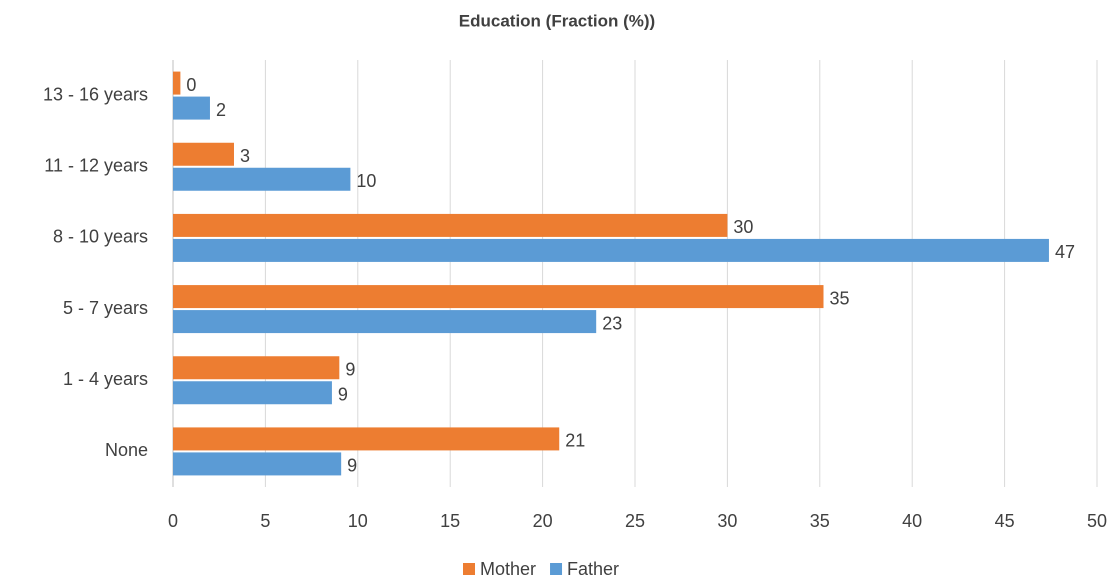  Describe the element at coordinates (191, 85) in the screenshot. I see `data-label: 0` at that location.